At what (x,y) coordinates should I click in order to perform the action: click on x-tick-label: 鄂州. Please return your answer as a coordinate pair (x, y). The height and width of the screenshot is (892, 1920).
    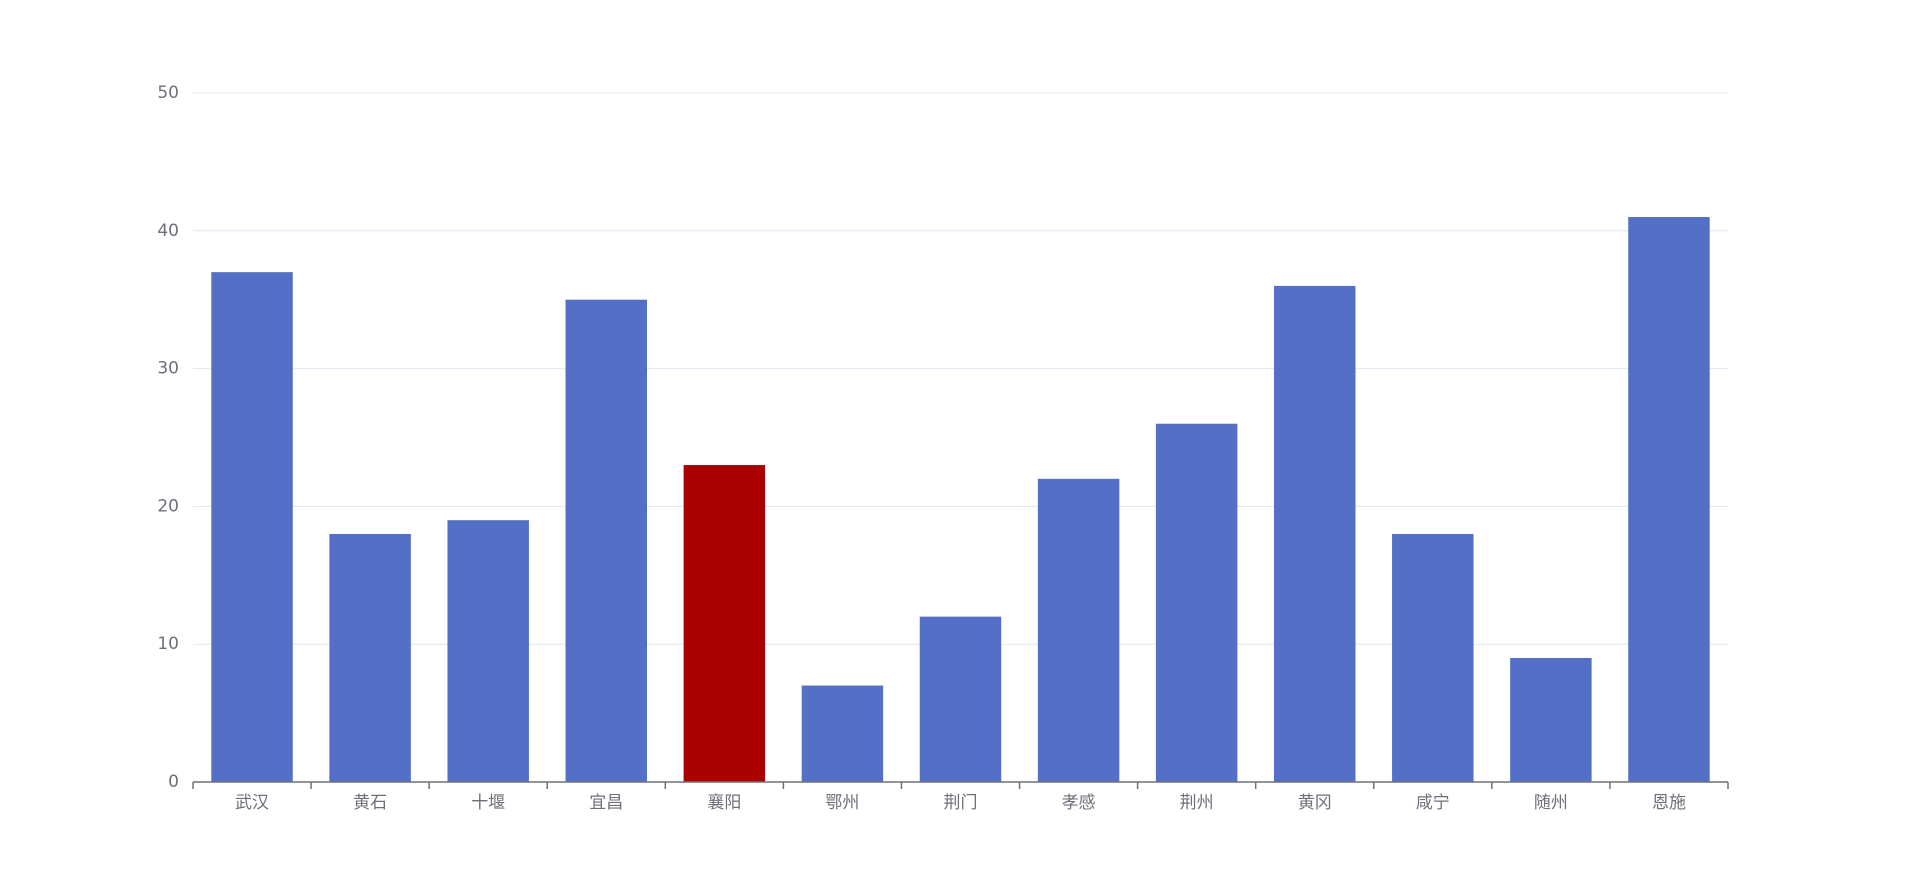
    Looking at the image, I should click on (842, 803).